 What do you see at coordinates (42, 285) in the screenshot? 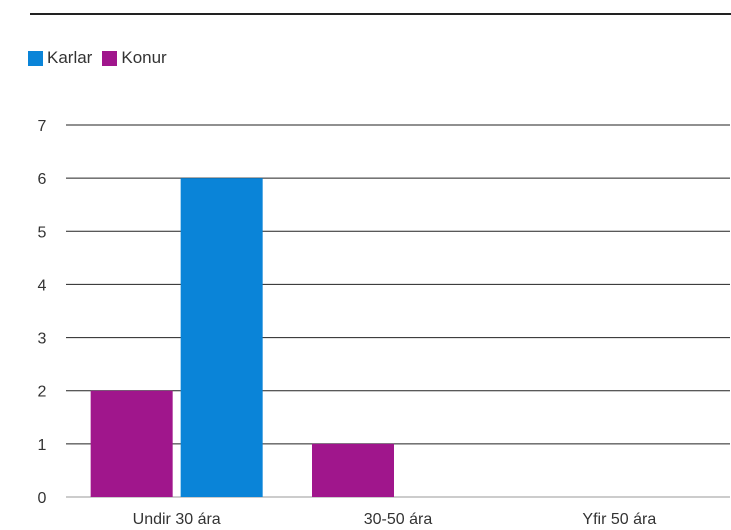
I see `y-tick-label: 4` at bounding box center [42, 285].